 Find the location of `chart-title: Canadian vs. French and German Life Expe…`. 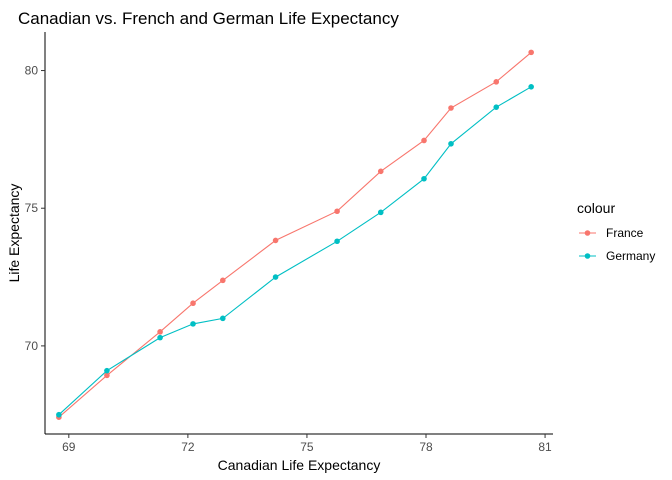

chart-title: Canadian vs. French and German Life Expe… is located at coordinates (208, 18).